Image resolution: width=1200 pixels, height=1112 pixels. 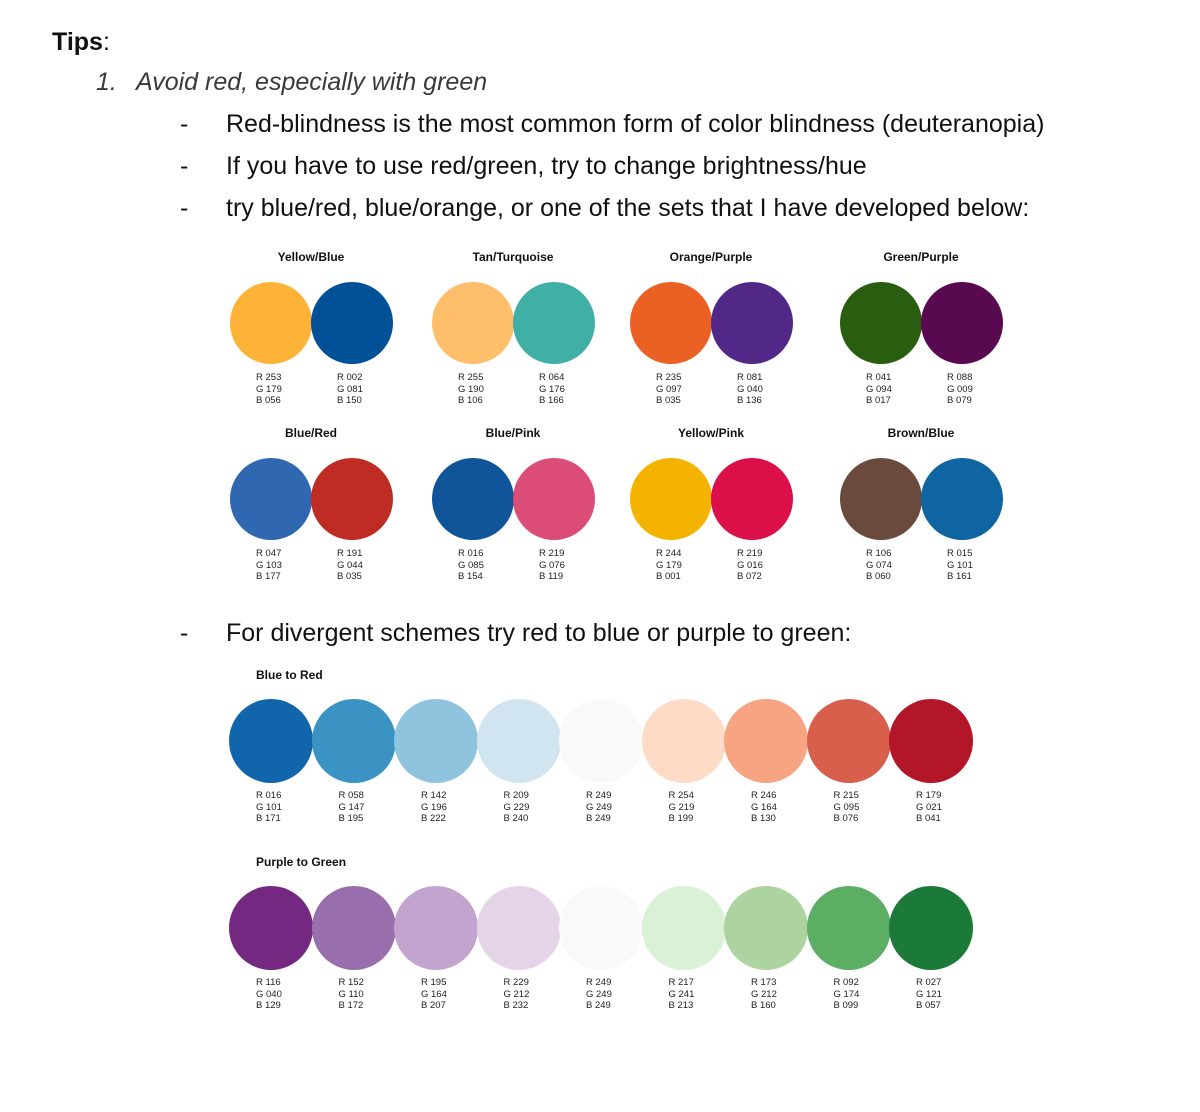 What do you see at coordinates (599, 795) in the screenshot?
I see `rgb-value: R 249` at bounding box center [599, 795].